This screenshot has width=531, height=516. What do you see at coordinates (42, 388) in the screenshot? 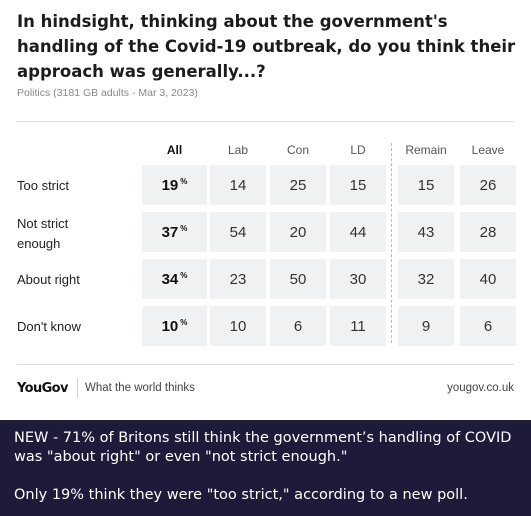
I see `yougov-logo: YouGov` at bounding box center [42, 388].